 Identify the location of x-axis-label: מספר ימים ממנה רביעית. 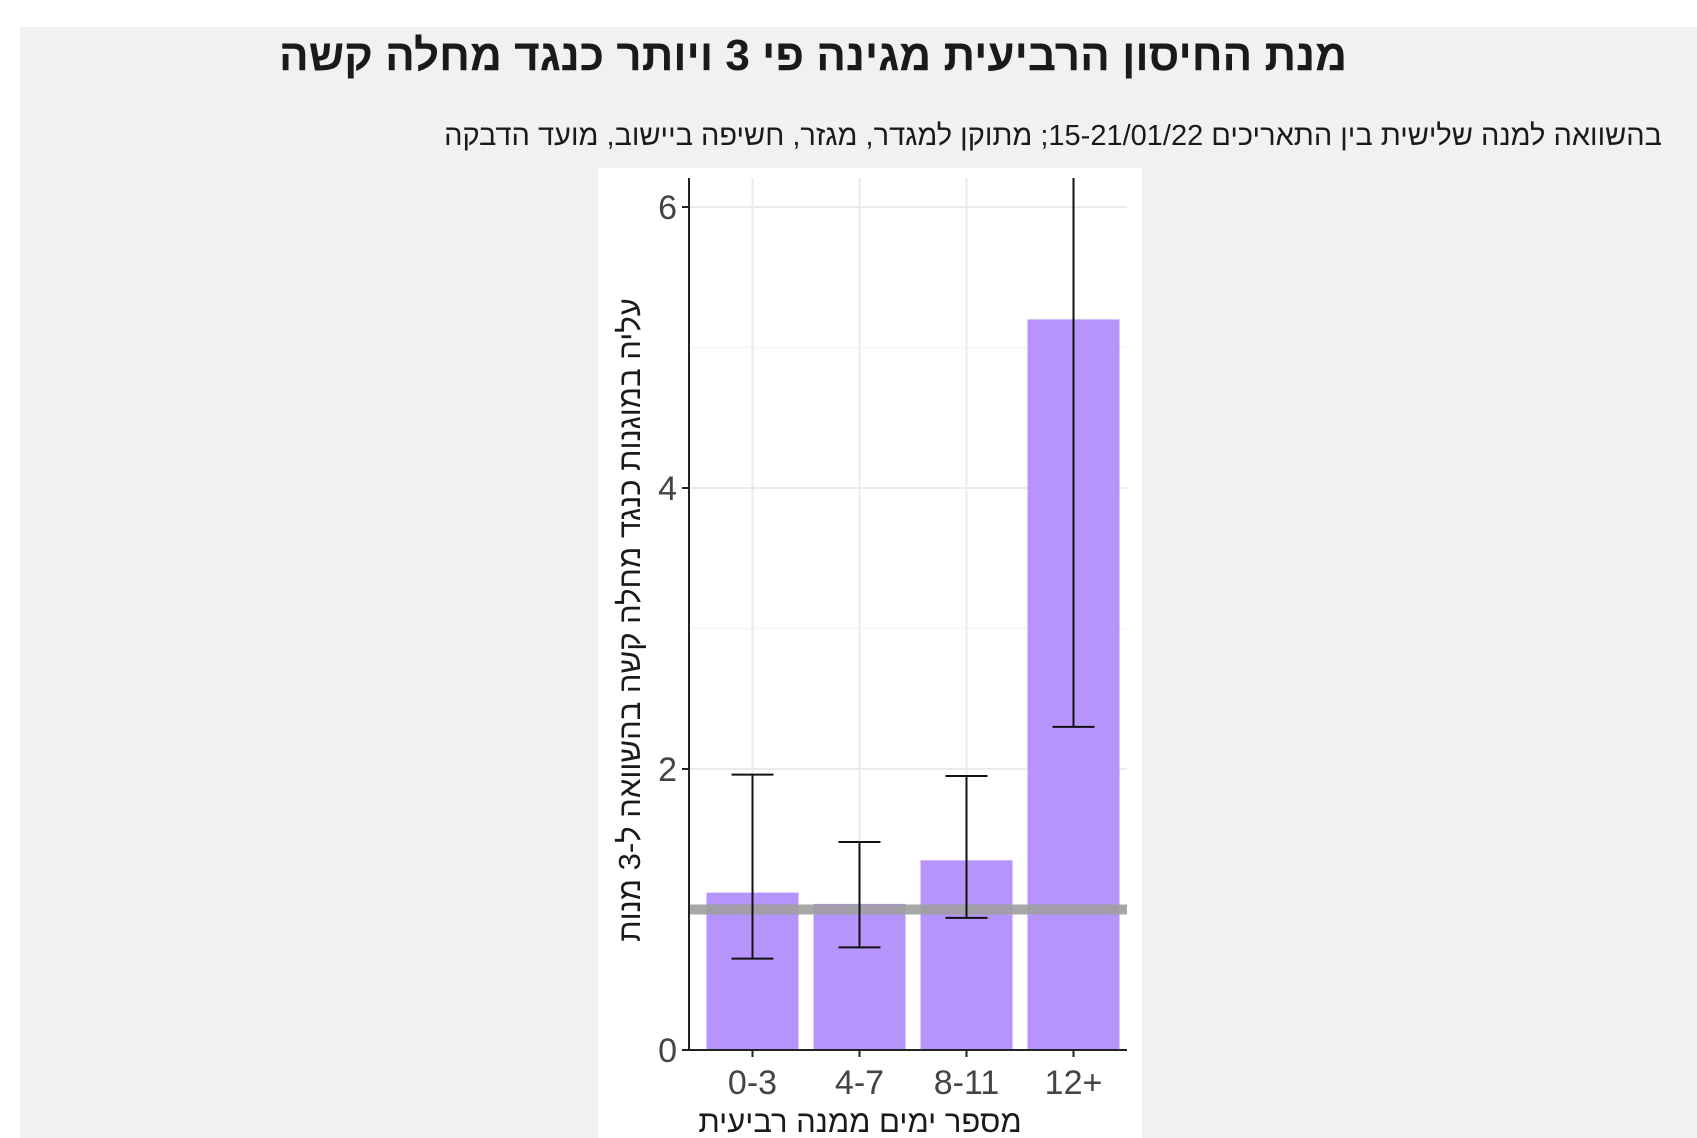
(859, 1121).